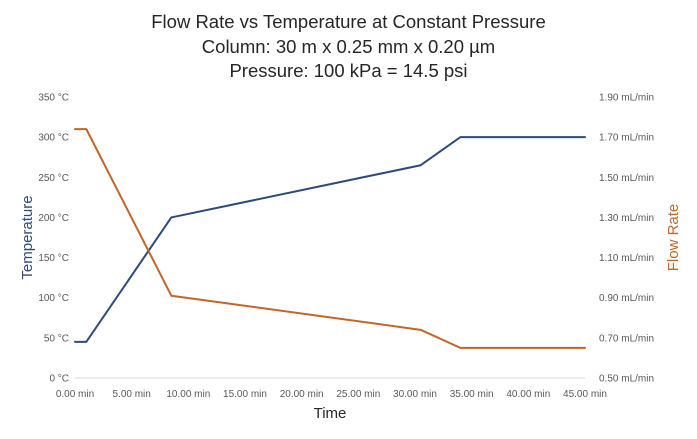 This screenshot has width=697, height=439. I want to click on x-tick-label: 40.00 min, so click(528, 394).